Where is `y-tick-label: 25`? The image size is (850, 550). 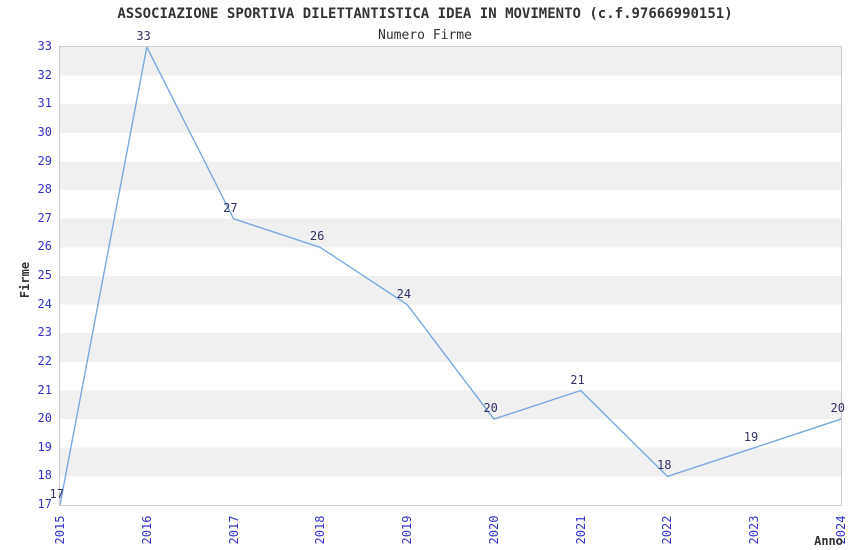
y-tick-label: 25 is located at coordinates (44, 275).